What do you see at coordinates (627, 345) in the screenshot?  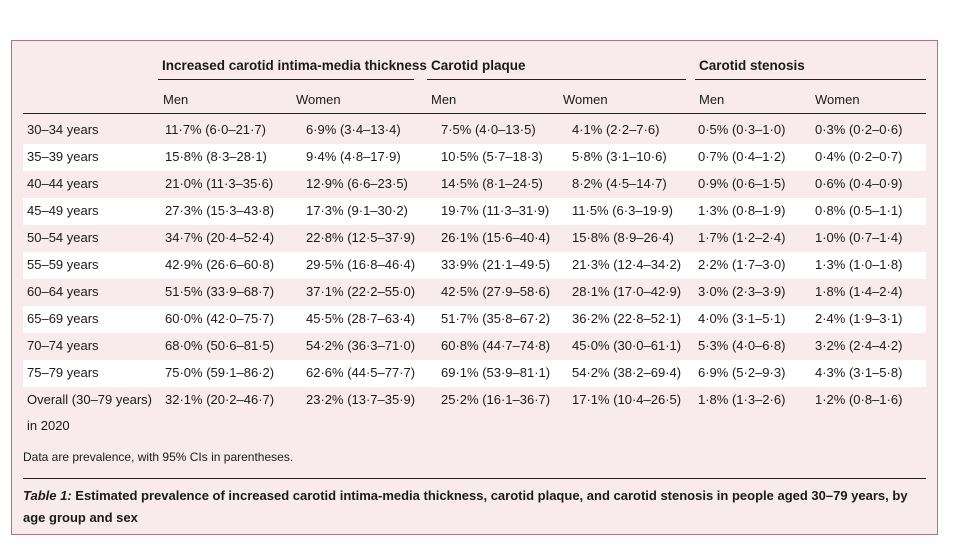 I see `cell-plaque-women: 45·0% (30·0–61·1)` at bounding box center [627, 345].